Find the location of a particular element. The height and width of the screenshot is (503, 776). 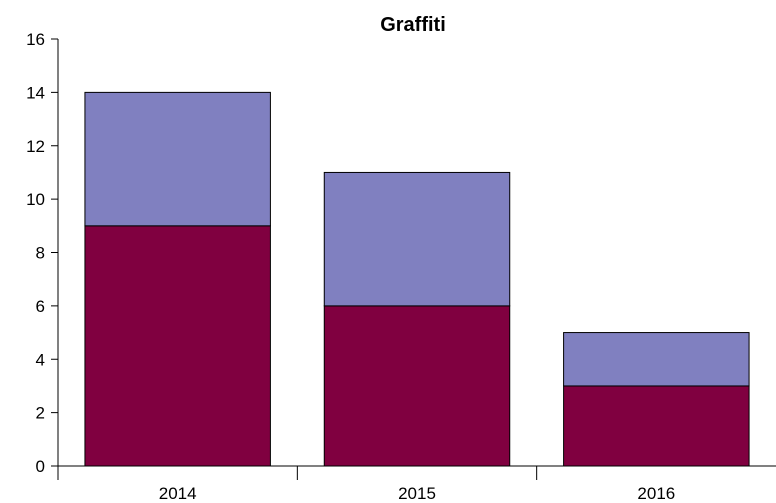

y-tick-label: 14 is located at coordinates (35, 92).